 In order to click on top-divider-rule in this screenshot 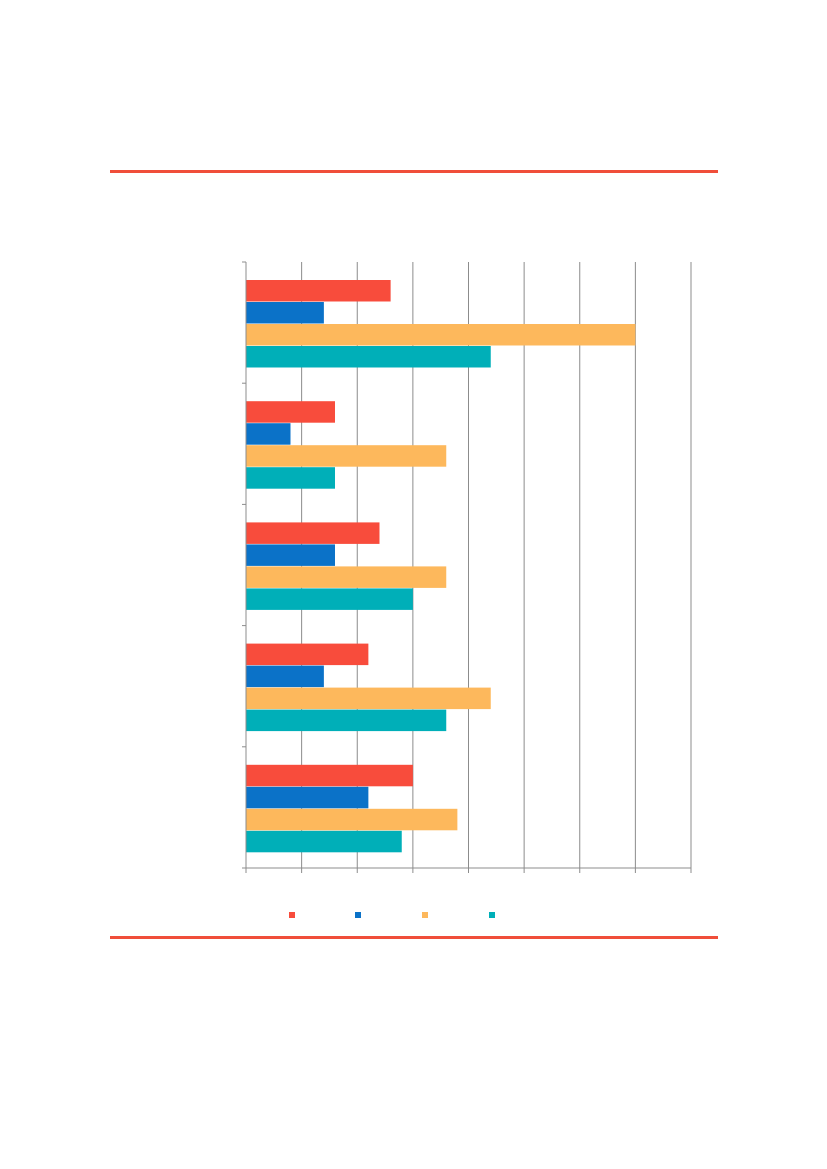, I will do `click(414, 171)`.